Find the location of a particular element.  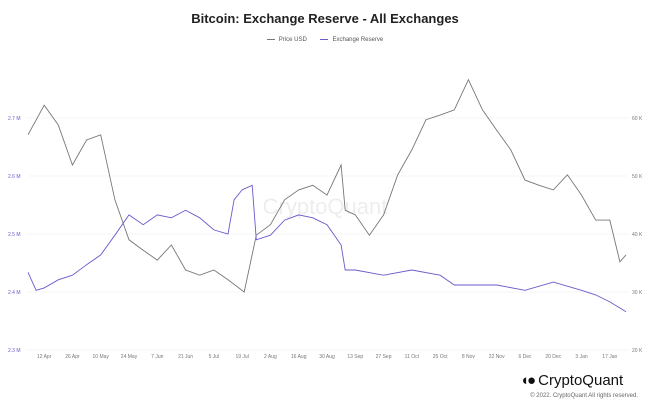

legend-label: Exchange Reserve is located at coordinates (358, 39).